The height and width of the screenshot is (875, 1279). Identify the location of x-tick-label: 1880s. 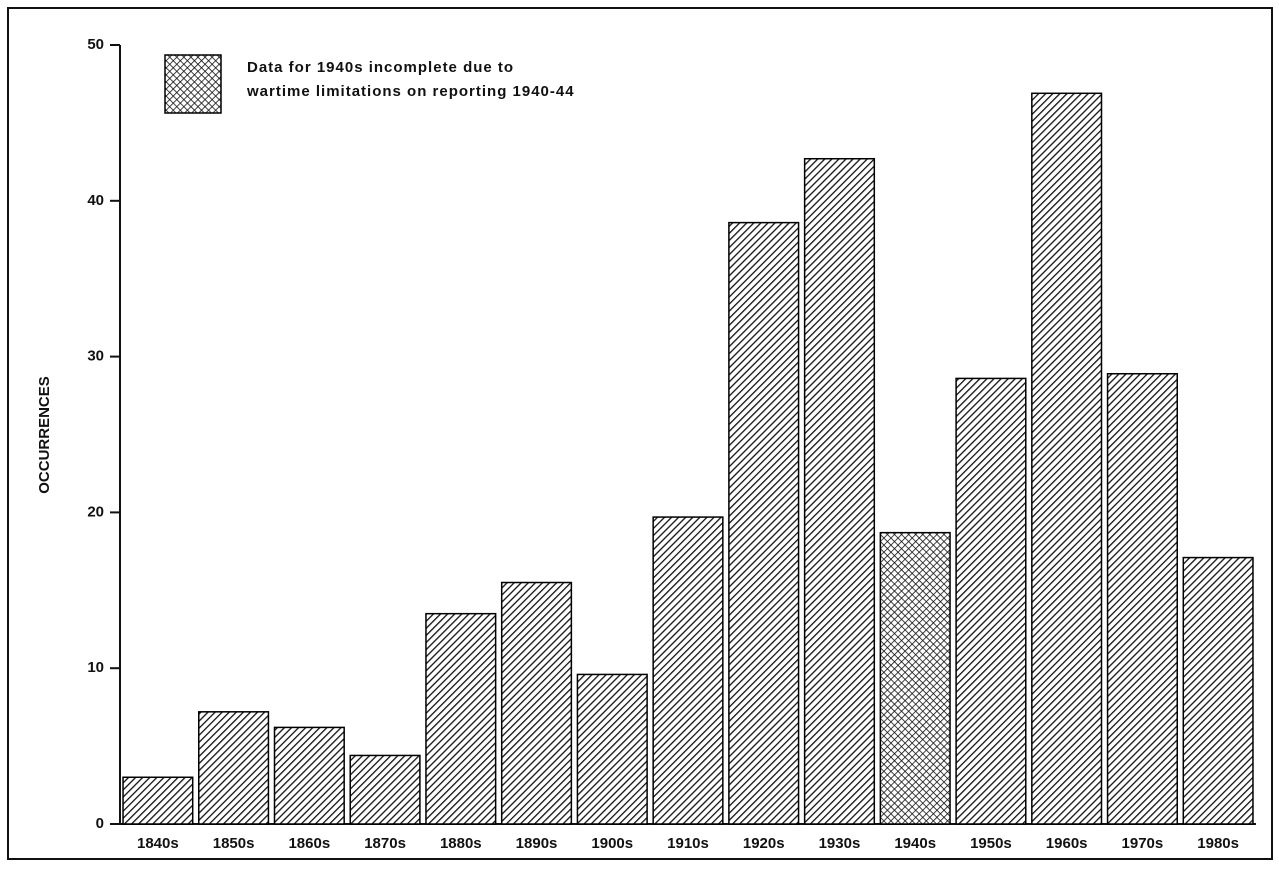
(461, 843).